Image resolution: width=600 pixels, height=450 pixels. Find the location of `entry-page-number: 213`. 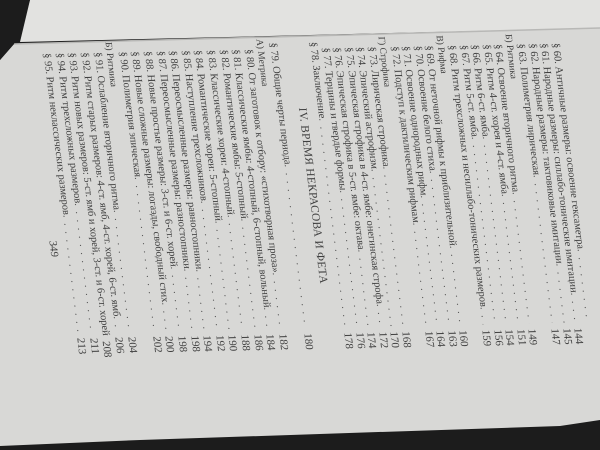

entry-page-number: 213 is located at coordinates (81, 346).